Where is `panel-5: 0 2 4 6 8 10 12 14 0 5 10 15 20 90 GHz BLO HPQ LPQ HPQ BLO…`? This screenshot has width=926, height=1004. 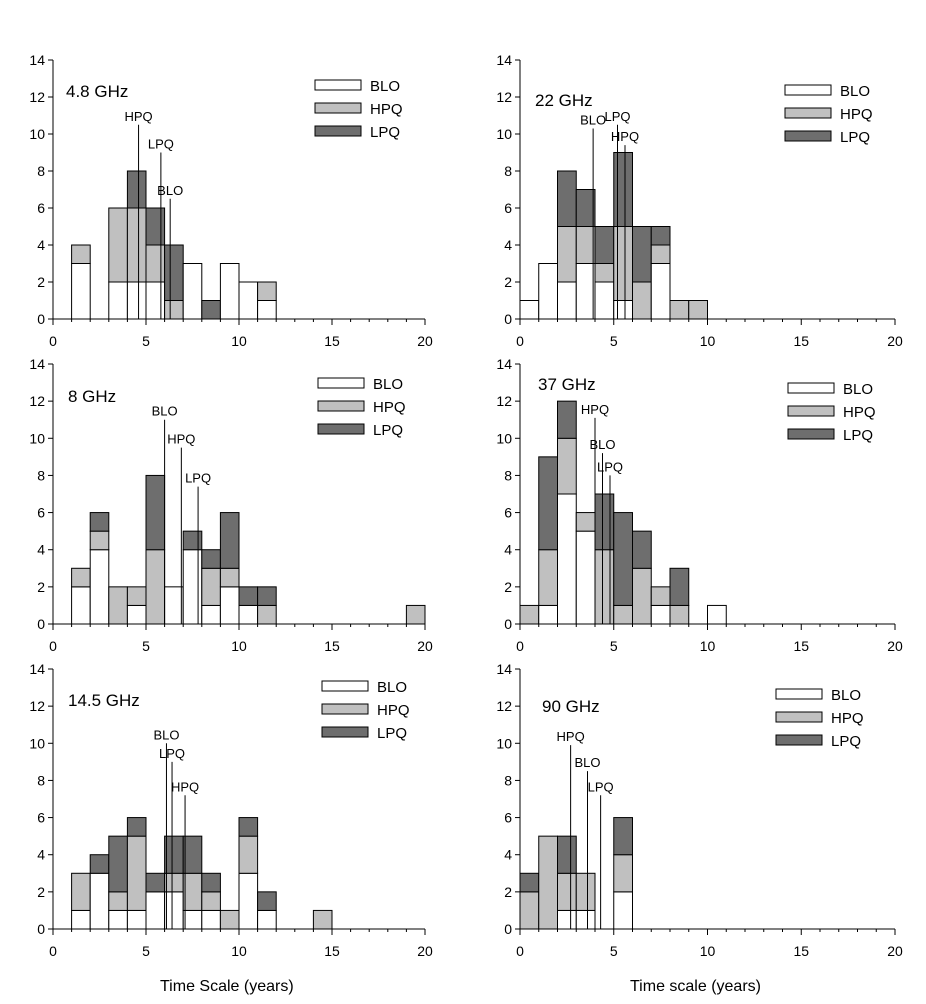
panel-5: 0 2 4 6 8 10 12 14 0 5 10 15 20 90 GHz BLO HPQ LPQ HPQ BLO… is located at coordinates (699, 810).